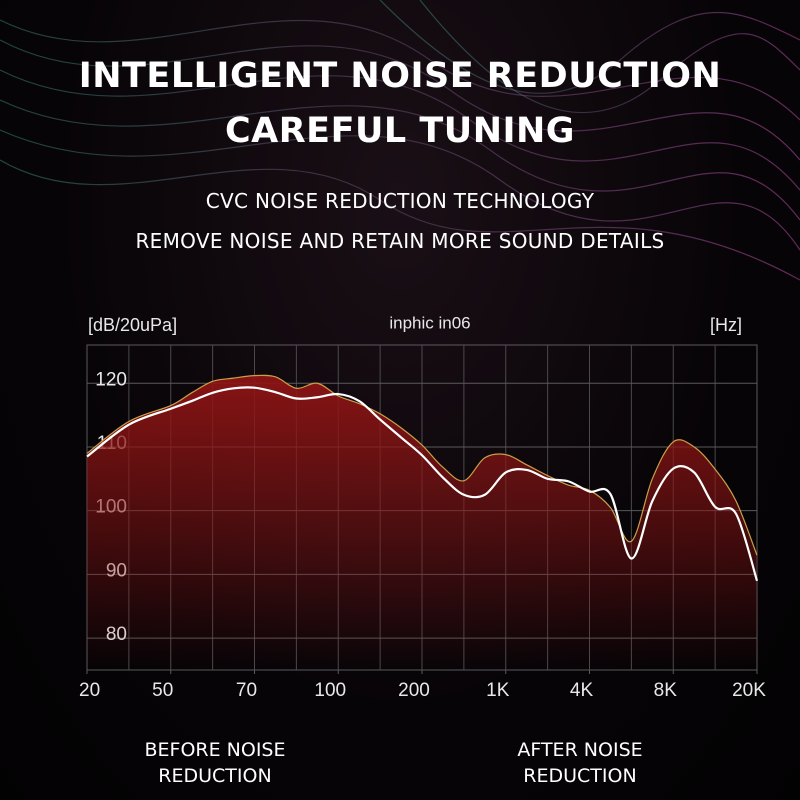 This screenshot has width=800, height=800. Describe the element at coordinates (498, 690) in the screenshot. I see `x-tick-label: 1K` at that location.